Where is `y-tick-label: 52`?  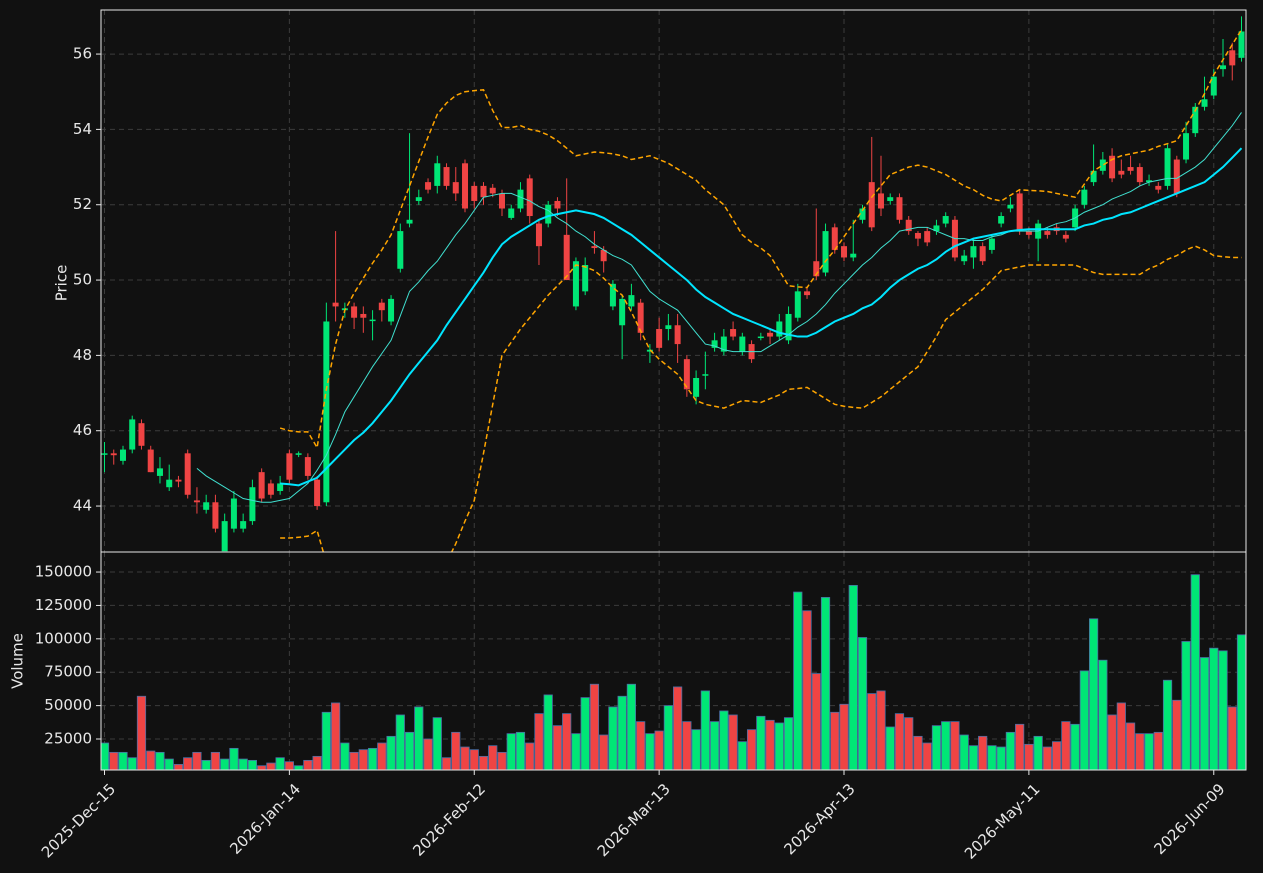
y-tick-label: 52 is located at coordinates (82, 204).